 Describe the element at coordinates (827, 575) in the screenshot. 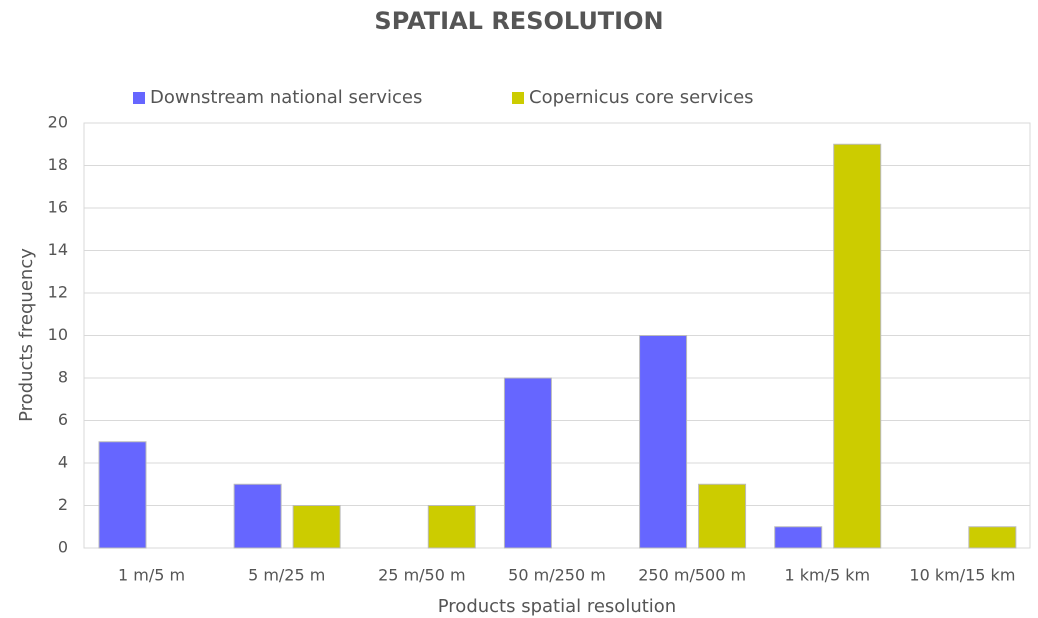

I see `x-tick-label: 1 km/5 km` at that location.